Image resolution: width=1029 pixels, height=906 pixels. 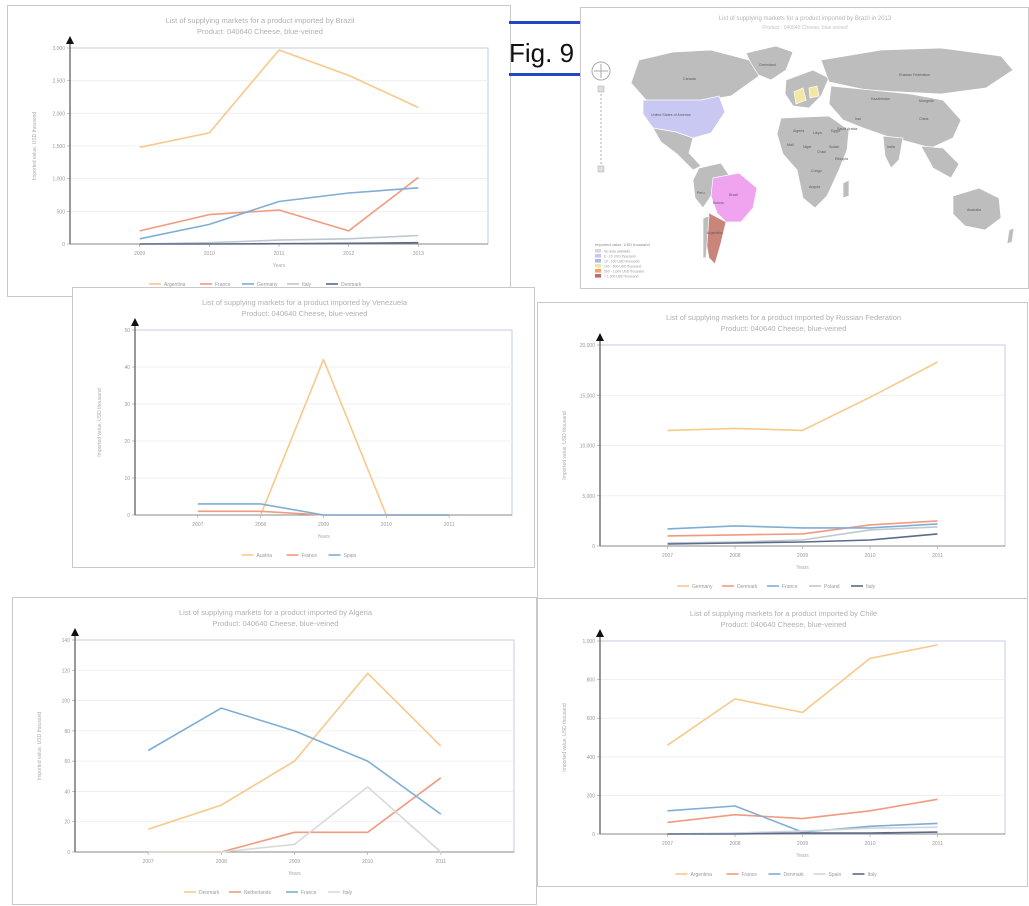 I want to click on map-label-ethiopia: Ethiopia, so click(x=841, y=159).